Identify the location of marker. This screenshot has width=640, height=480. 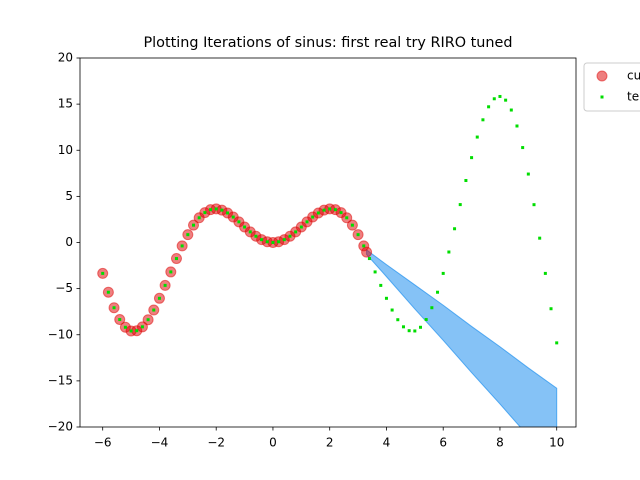
(367, 252).